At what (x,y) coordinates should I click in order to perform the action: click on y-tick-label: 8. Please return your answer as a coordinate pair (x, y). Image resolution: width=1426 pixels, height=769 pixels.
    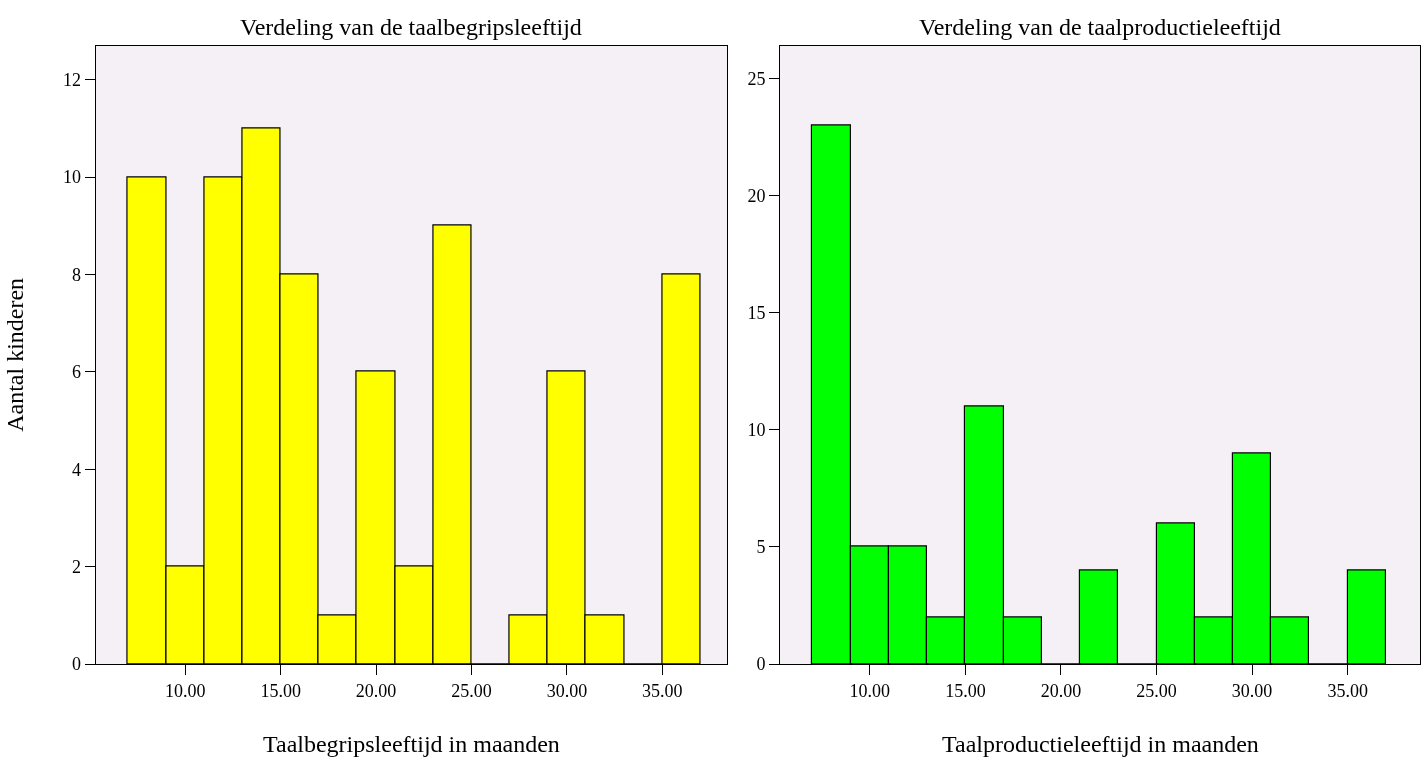
    Looking at the image, I should click on (76, 274).